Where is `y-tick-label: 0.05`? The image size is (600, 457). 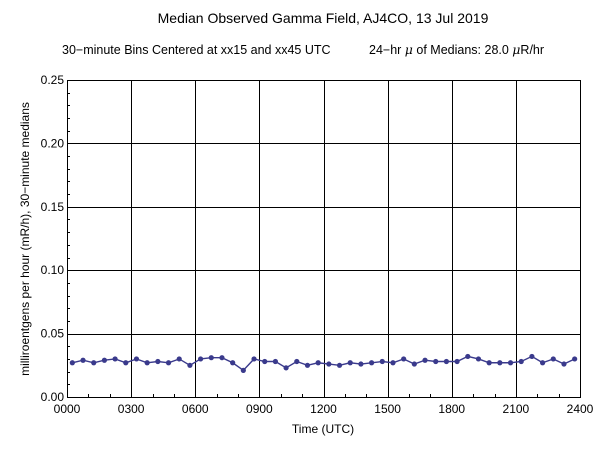
y-tick-label: 0.05 is located at coordinates (53, 334).